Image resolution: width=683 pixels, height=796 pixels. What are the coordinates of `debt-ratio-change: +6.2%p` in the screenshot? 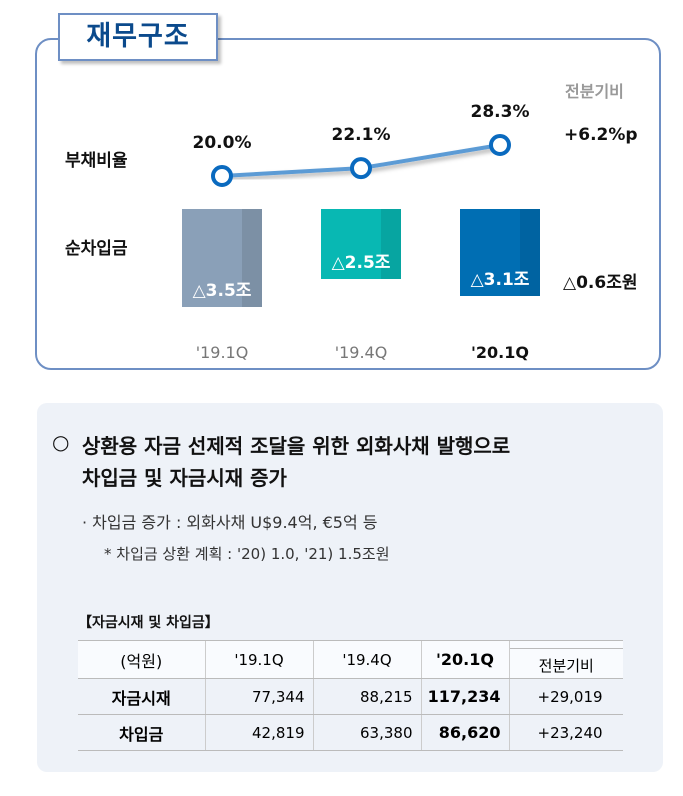 It's located at (601, 135).